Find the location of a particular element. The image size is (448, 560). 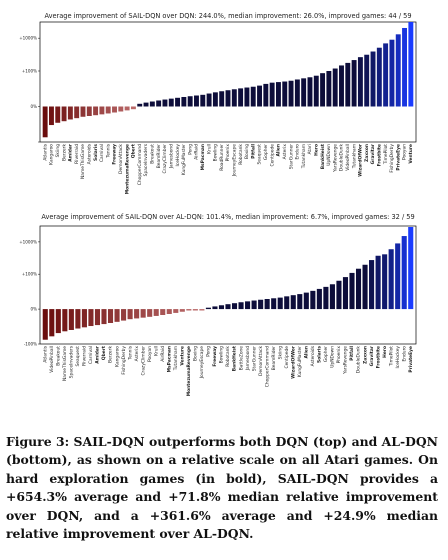

bar-Pong is located at coordinates (190, 101).